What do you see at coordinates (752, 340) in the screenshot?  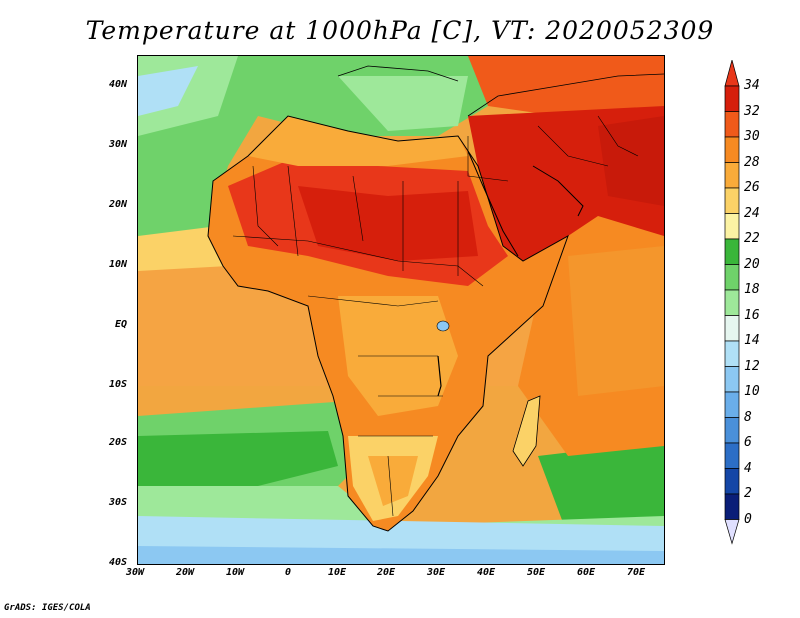 I see `colorbar-label: 14` at bounding box center [752, 340].